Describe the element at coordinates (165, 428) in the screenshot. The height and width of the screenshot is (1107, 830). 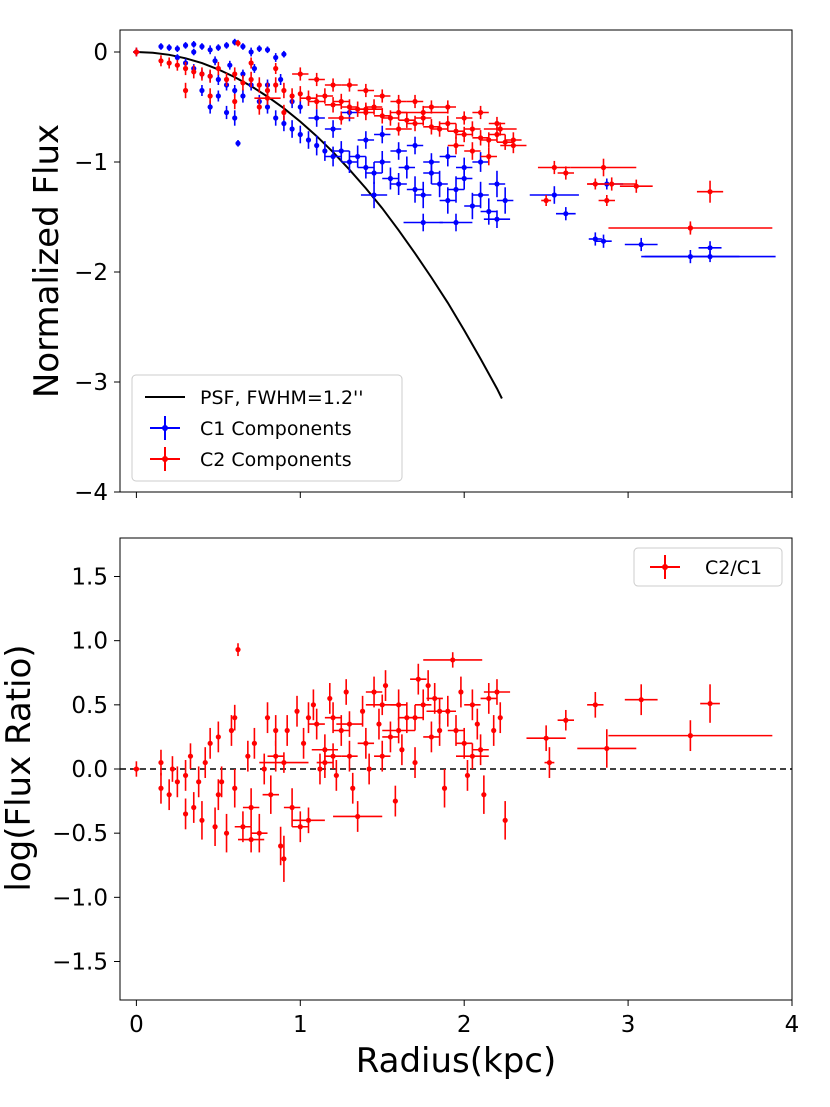
I see `legend-c1-swatch` at that location.